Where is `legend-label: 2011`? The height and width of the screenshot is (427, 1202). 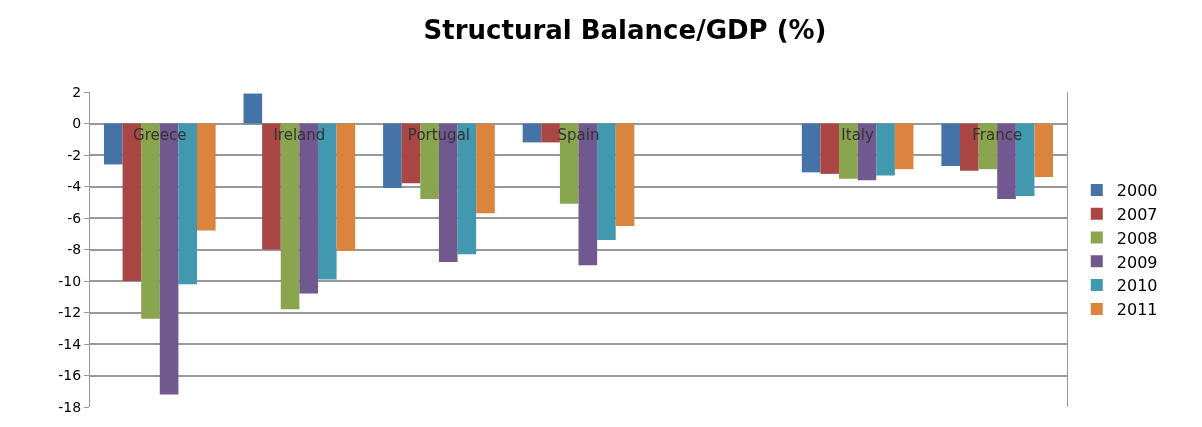
legend-label: 2011 is located at coordinates (1137, 310).